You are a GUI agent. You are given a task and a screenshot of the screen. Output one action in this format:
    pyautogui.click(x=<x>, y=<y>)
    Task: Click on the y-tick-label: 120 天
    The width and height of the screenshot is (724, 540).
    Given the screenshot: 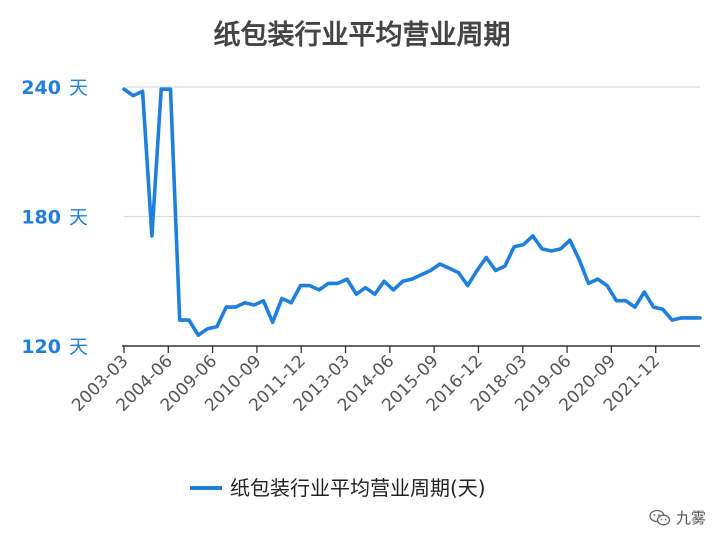 What is the action you would take?
    pyautogui.click(x=54, y=347)
    